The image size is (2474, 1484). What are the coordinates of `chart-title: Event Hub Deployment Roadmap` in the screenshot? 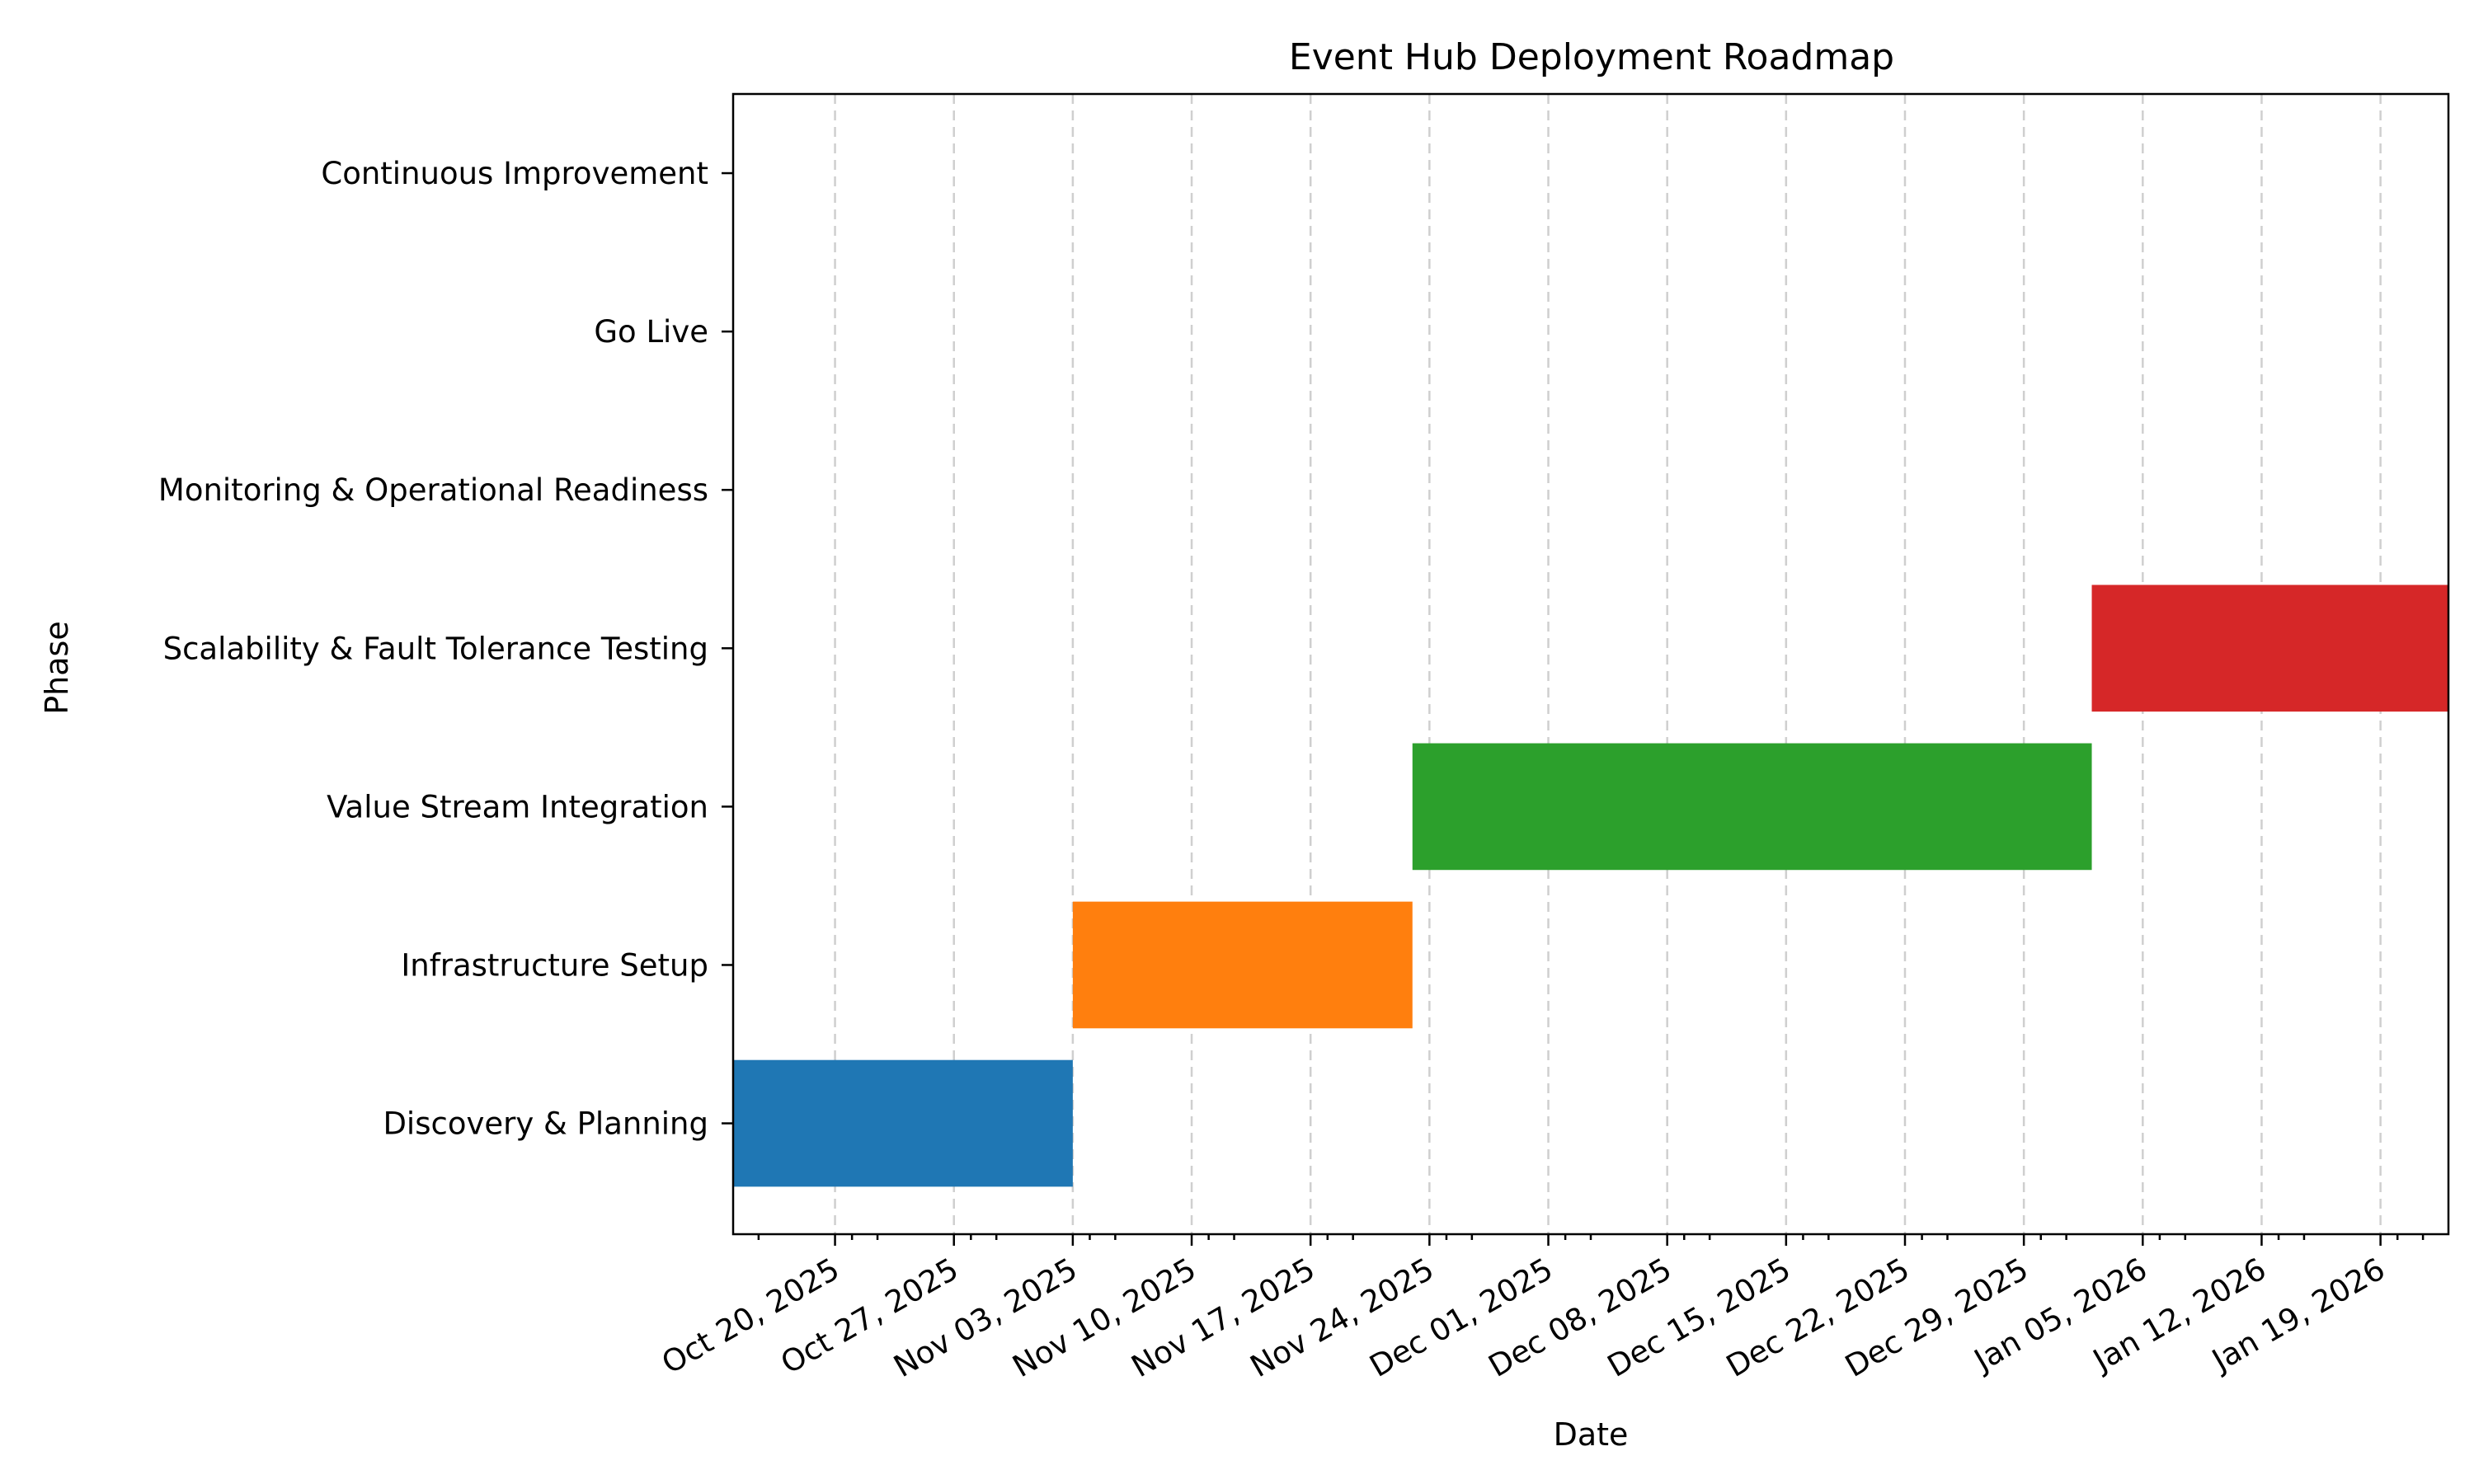 It's located at (1591, 57).